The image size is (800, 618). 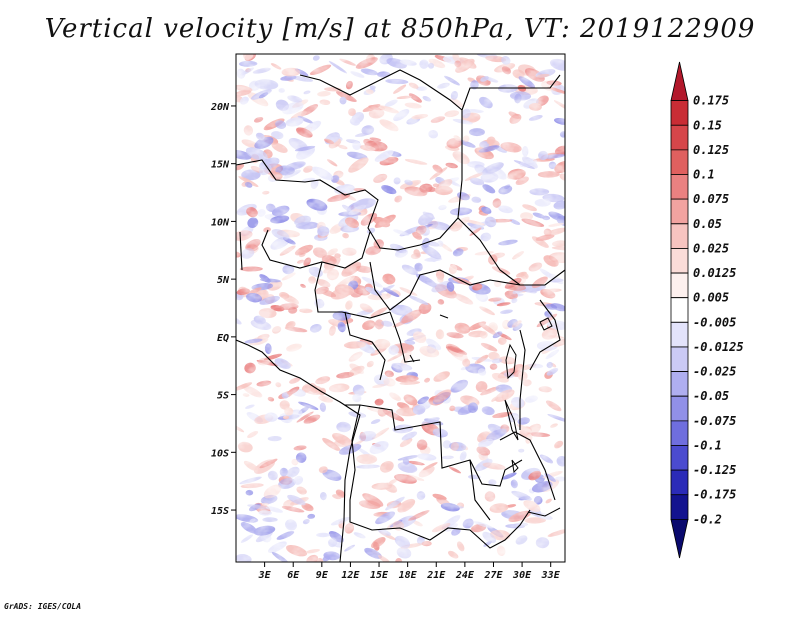 I want to click on lat-label: 20N, so click(x=220, y=107).